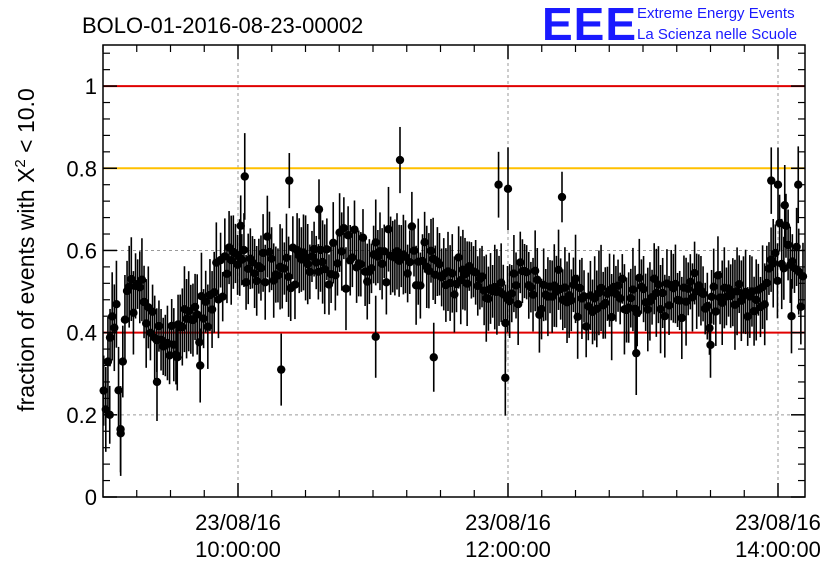 The height and width of the screenshot is (572, 836). I want to click on y-axis-label-prefix: fraction of events with, so click(26, 297).